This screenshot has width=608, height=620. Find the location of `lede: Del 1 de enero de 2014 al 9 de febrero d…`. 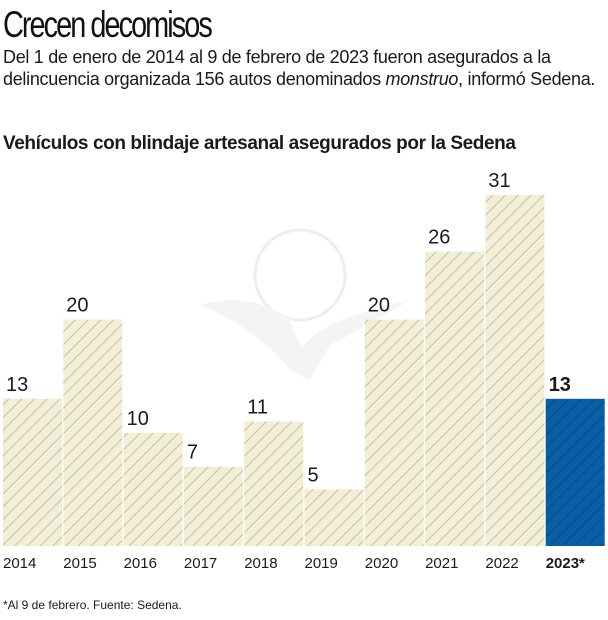

lede: Del 1 de enero de 2014 al 9 de febrero d… is located at coordinates (303, 68).